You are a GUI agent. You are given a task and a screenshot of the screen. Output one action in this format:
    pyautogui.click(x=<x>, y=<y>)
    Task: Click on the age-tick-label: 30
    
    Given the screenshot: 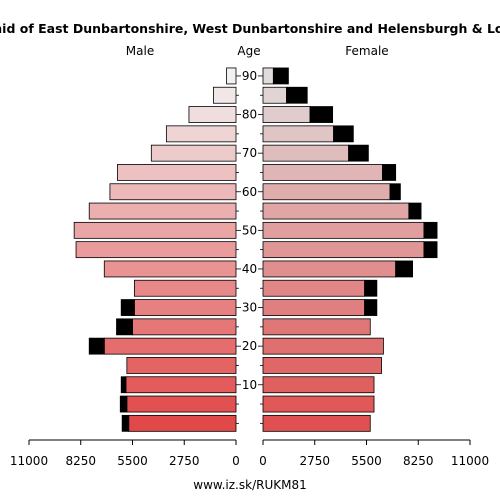 What is the action you would take?
    pyautogui.click(x=249, y=308)
    